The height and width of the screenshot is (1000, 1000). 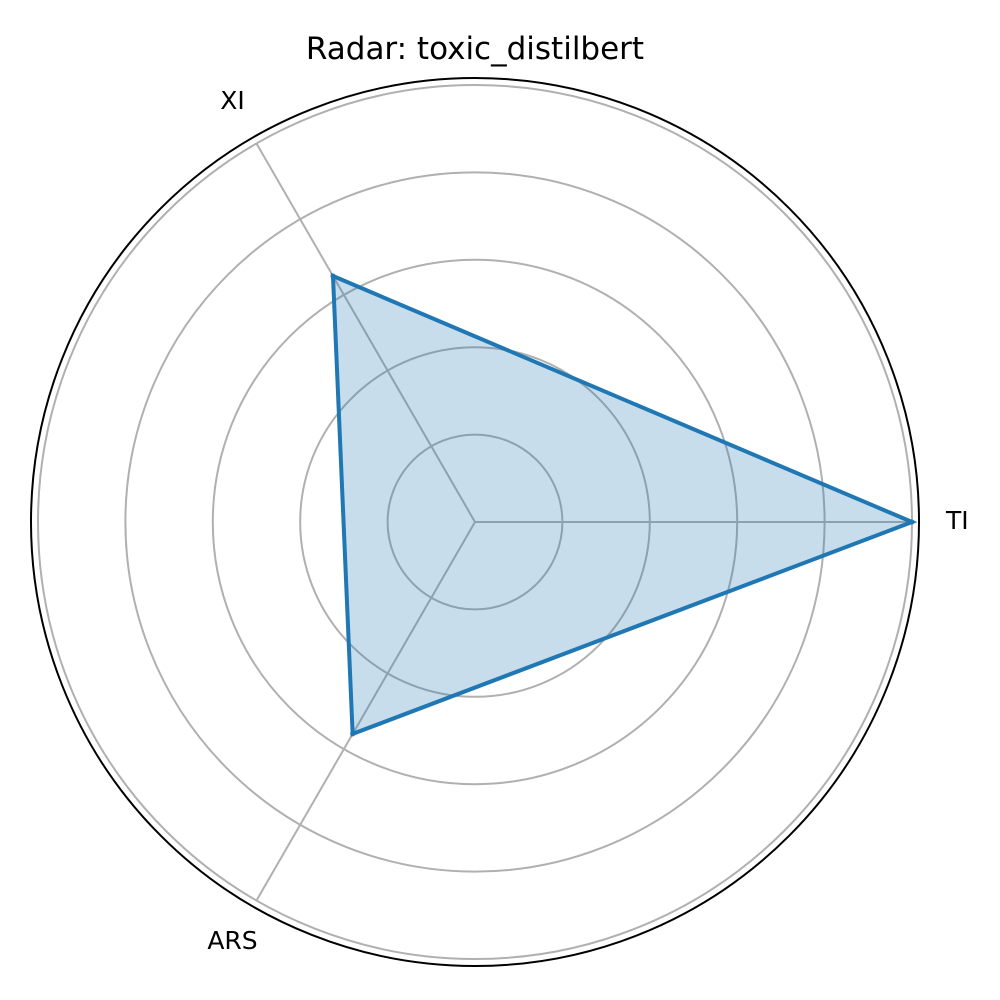 What do you see at coordinates (365, 333) in the screenshot?
I see `spoke-xi` at bounding box center [365, 333].